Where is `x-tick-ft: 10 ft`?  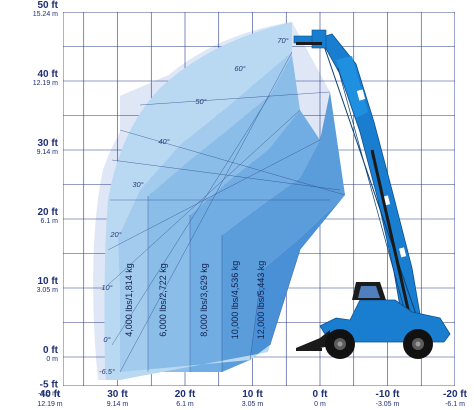
x-tick-ft: 10 ft is located at coordinates (252, 394).